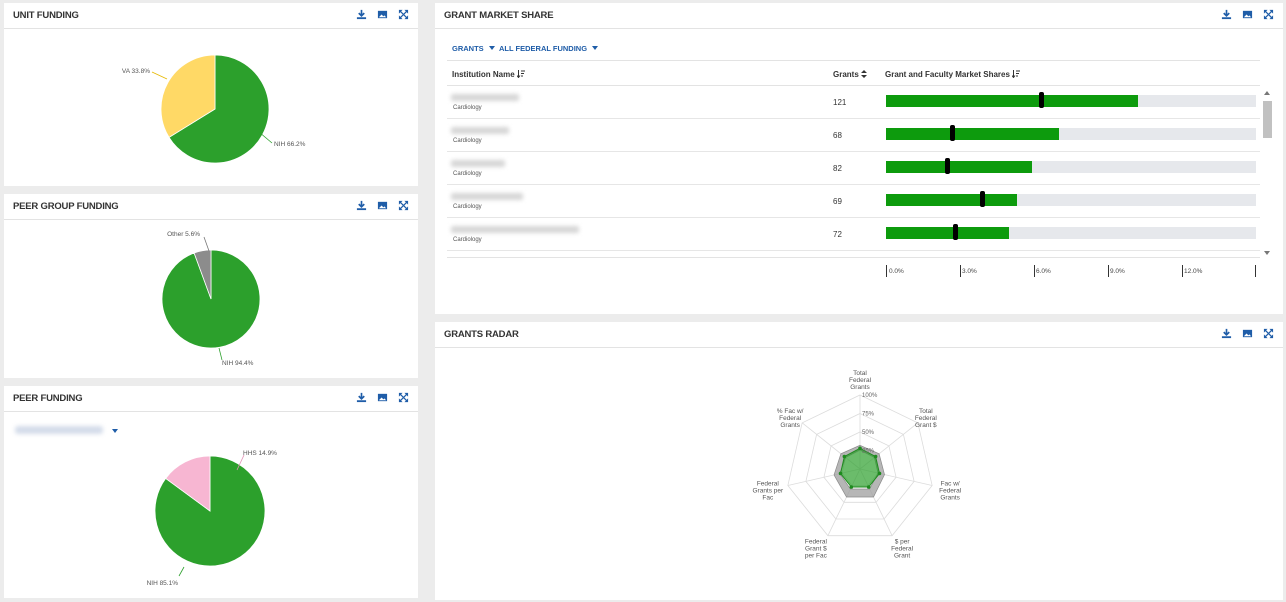 This screenshot has height=602, width=1286. What do you see at coordinates (1267, 173) in the screenshot?
I see `table-scrollbar` at bounding box center [1267, 173].